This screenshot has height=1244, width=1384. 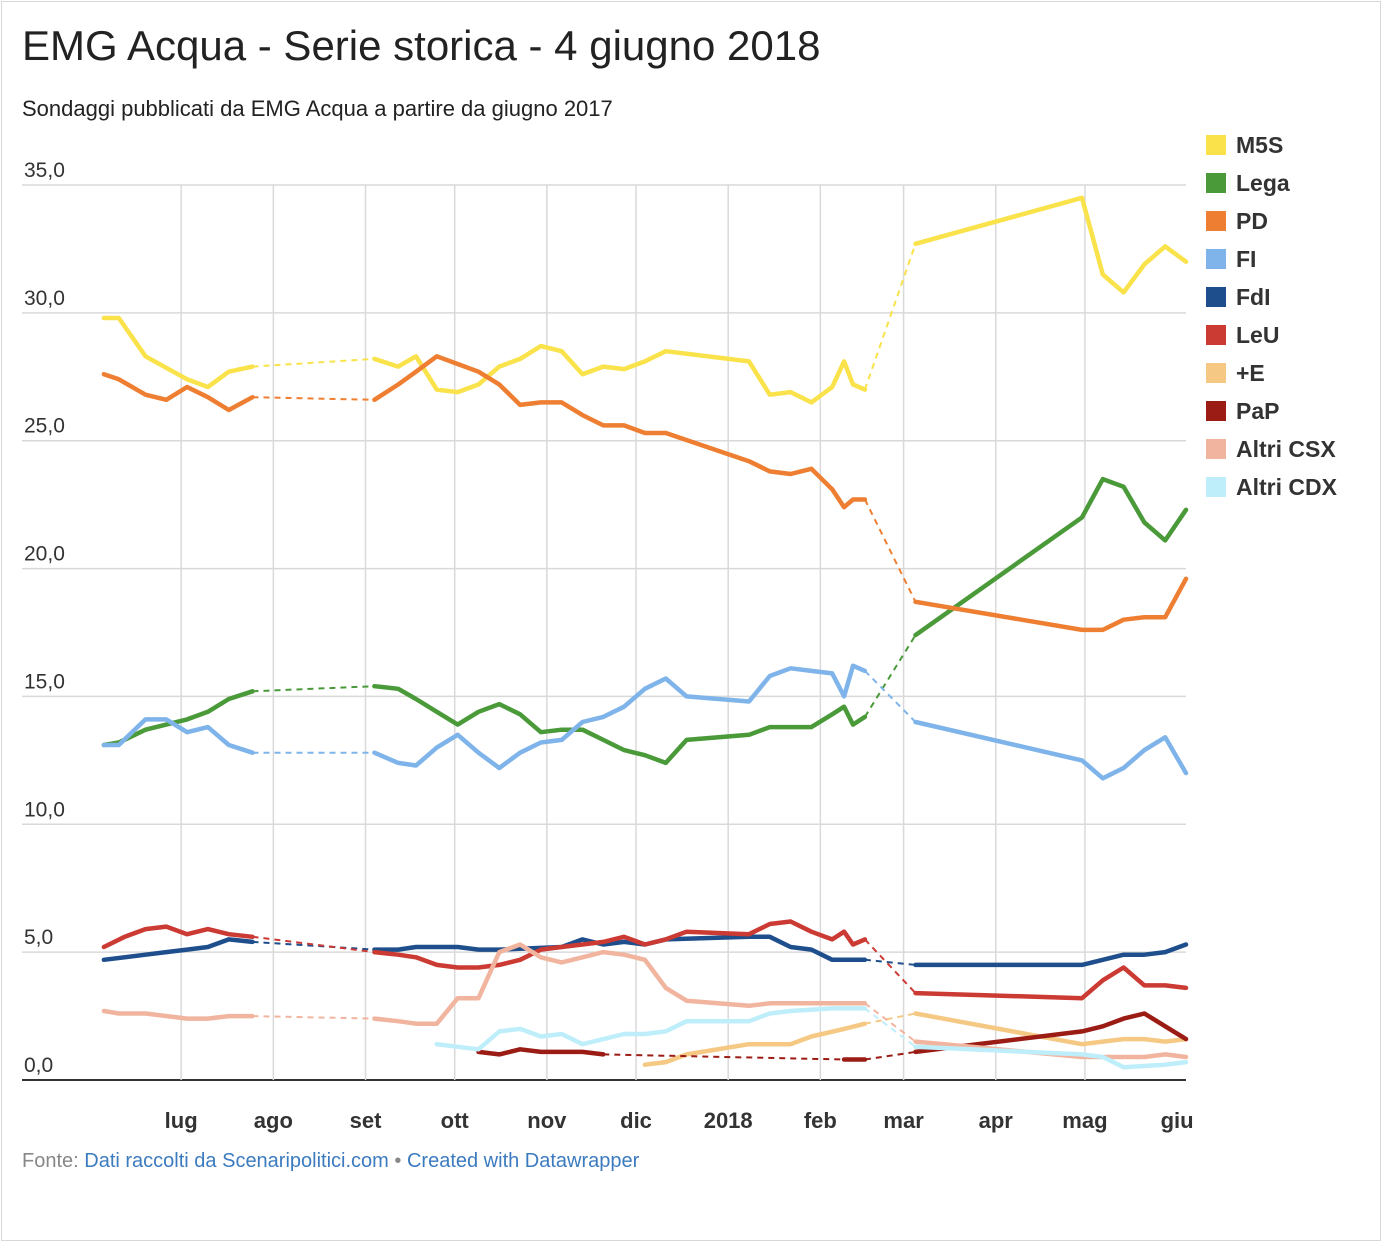 I want to click on legend-item-altri-csx: Altri CSX, so click(x=1271, y=449).